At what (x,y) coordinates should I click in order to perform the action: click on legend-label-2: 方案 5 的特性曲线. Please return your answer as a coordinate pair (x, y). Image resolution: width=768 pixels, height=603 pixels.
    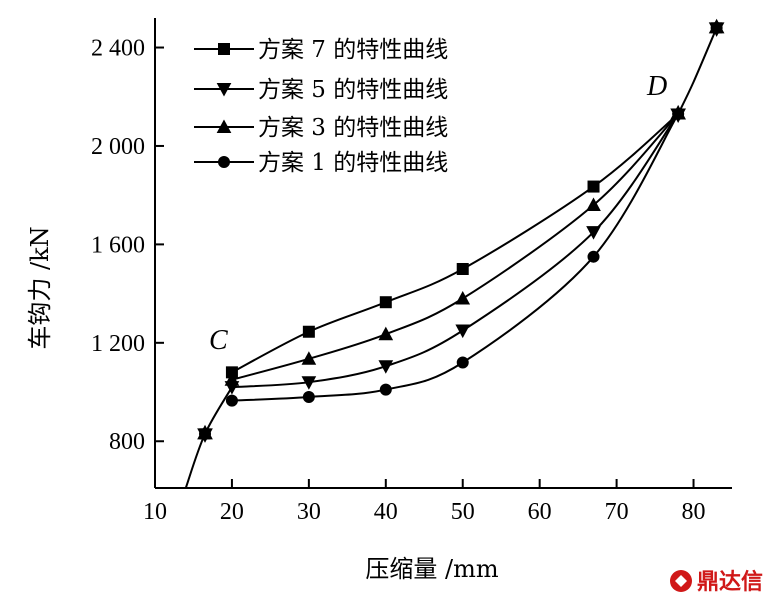
    Looking at the image, I should click on (353, 90).